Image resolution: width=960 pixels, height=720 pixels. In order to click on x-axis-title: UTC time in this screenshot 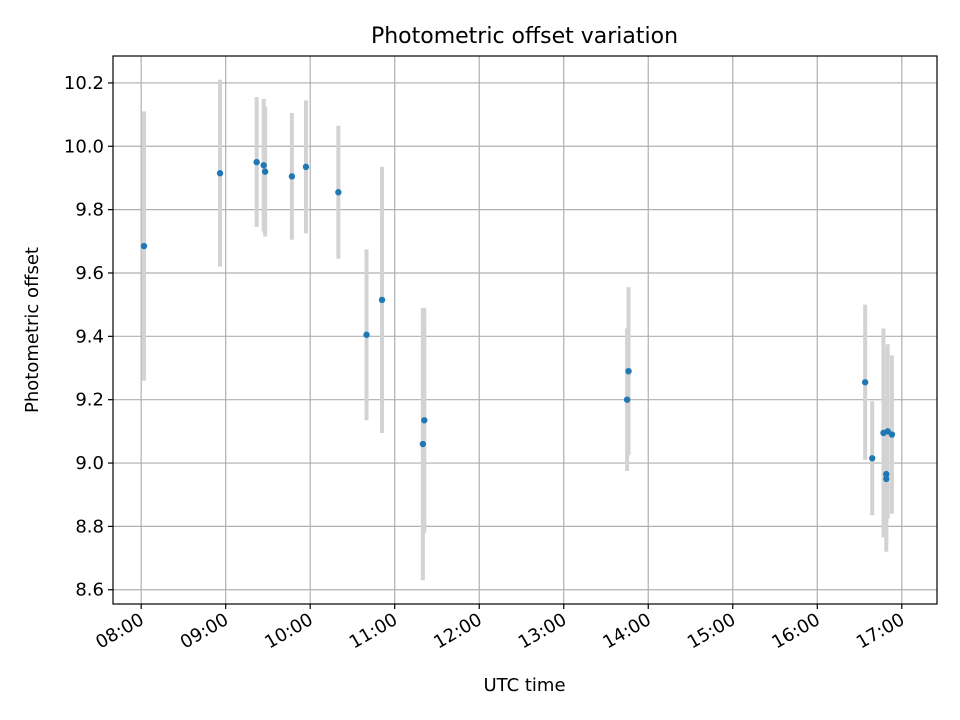, I will do `click(524, 685)`.